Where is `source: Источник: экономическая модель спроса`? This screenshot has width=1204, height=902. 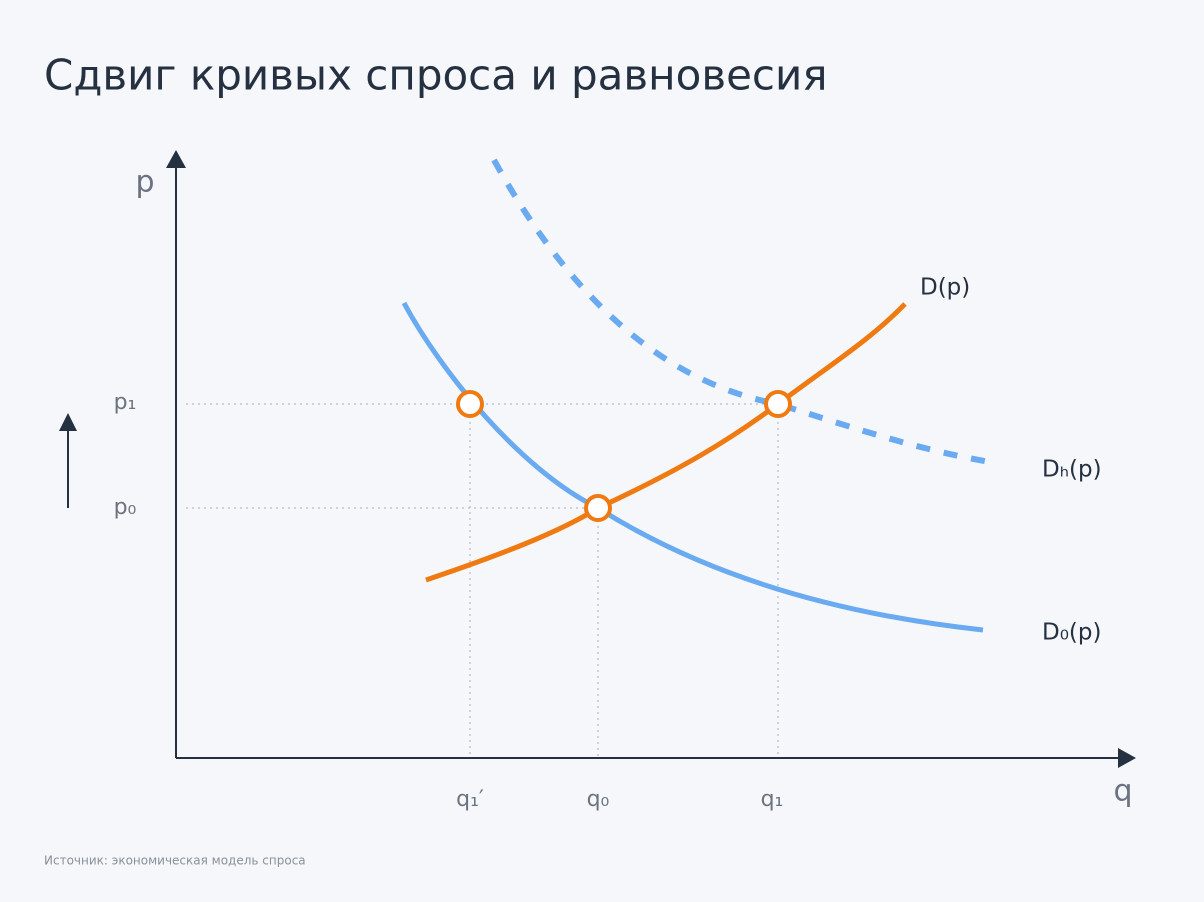
source: Источник: экономическая модель спроса is located at coordinates (175, 861).